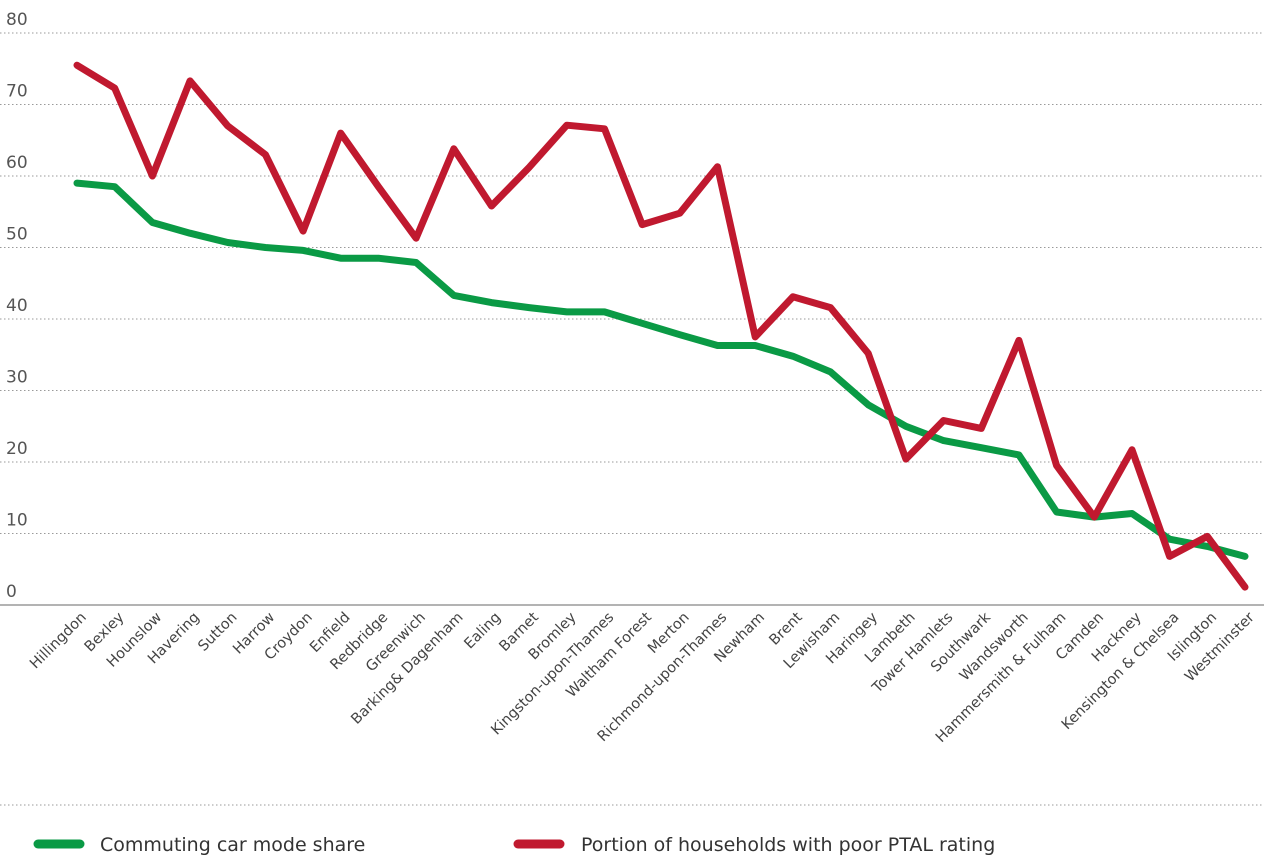 The image size is (1264, 858). Describe the element at coordinates (17, 20) in the screenshot. I see `y-tick-label: 80` at that location.